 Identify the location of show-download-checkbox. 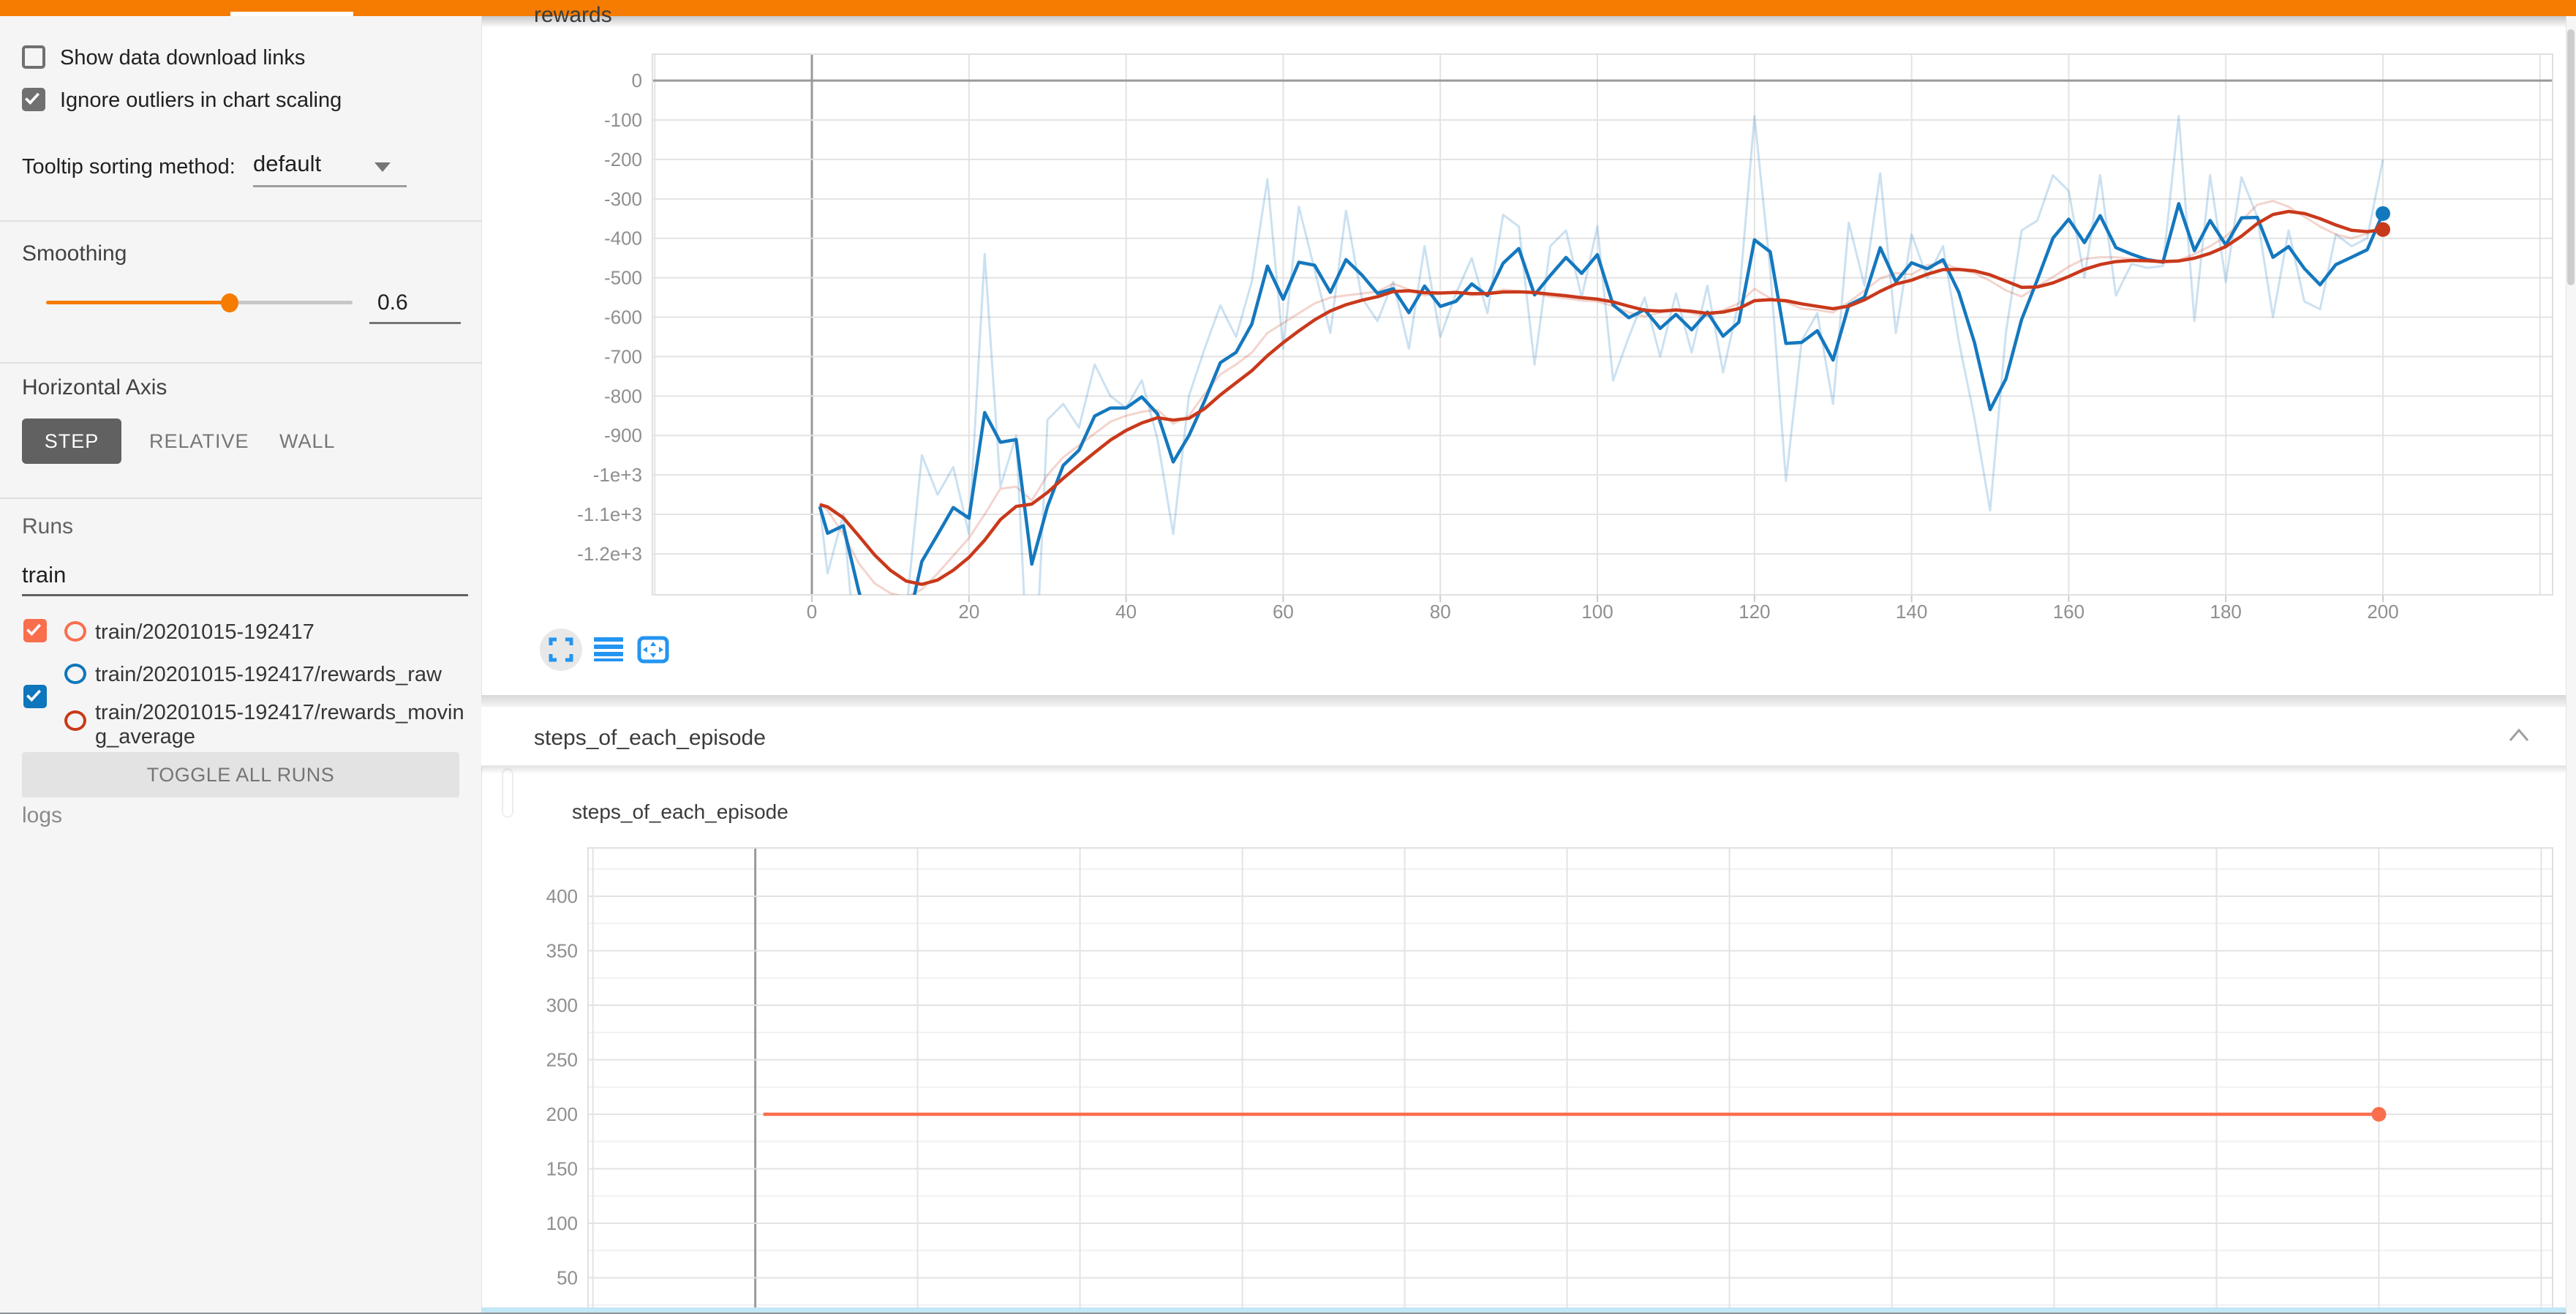
(33, 57).